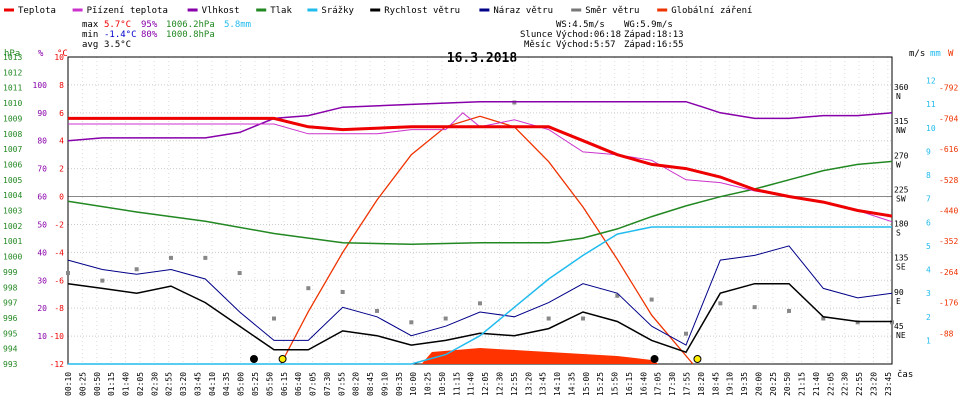  What do you see at coordinates (384, 384) in the screenshot?
I see `x-tick-label: 09:10` at bounding box center [384, 384].